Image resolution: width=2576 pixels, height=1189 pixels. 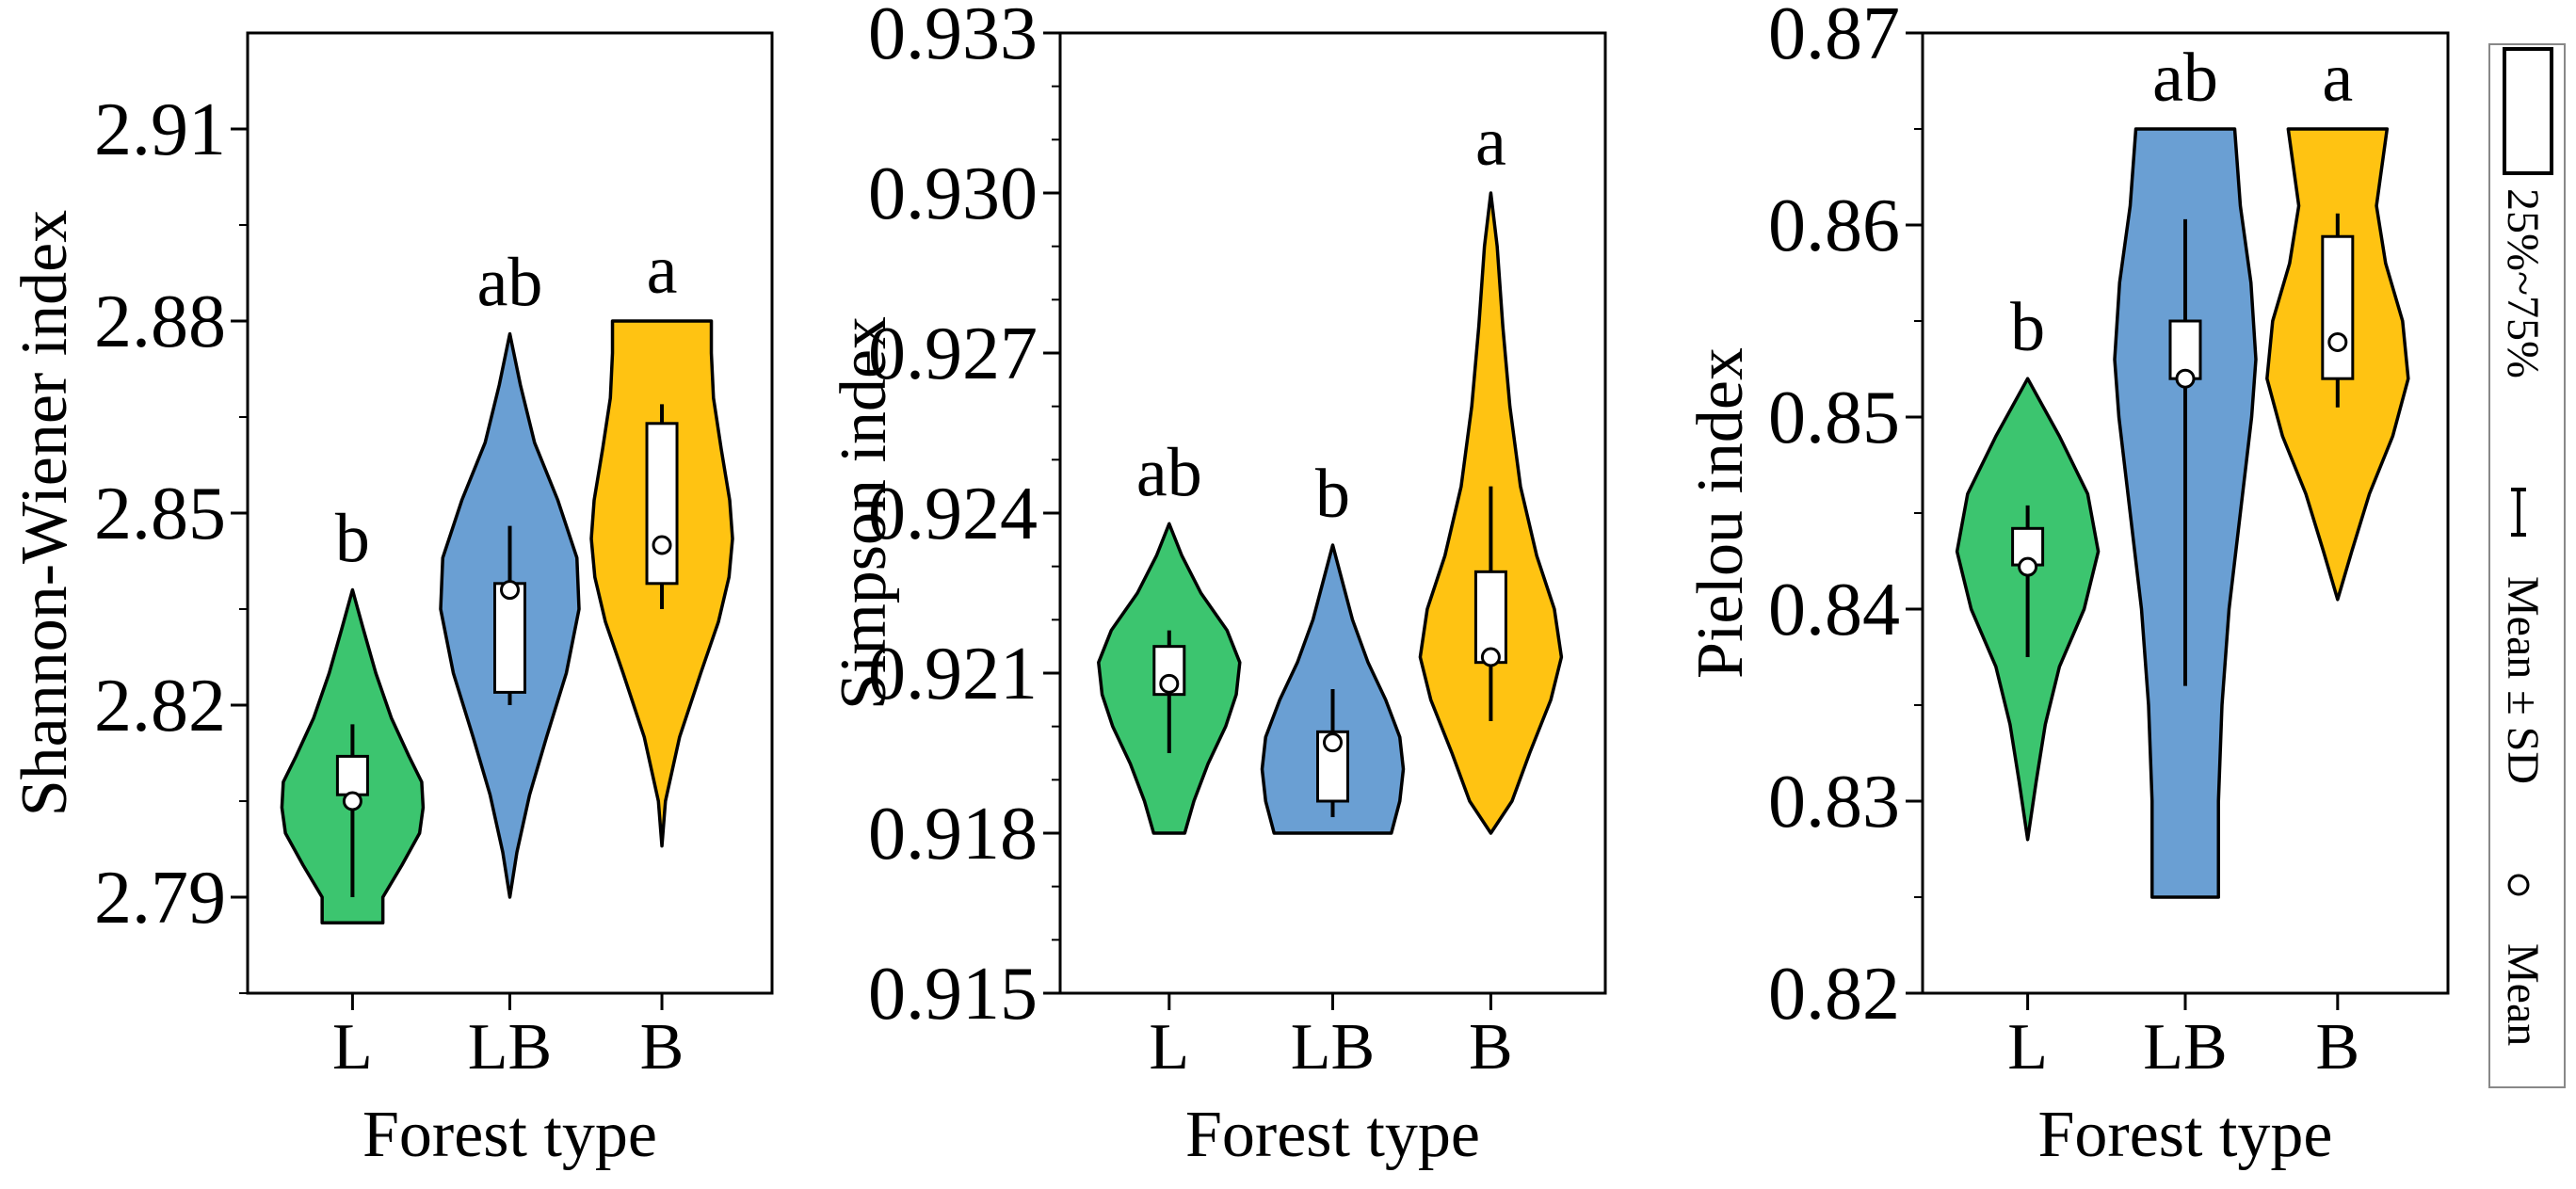 What do you see at coordinates (2518, 885) in the screenshot?
I see `legend-mean-icon` at bounding box center [2518, 885].